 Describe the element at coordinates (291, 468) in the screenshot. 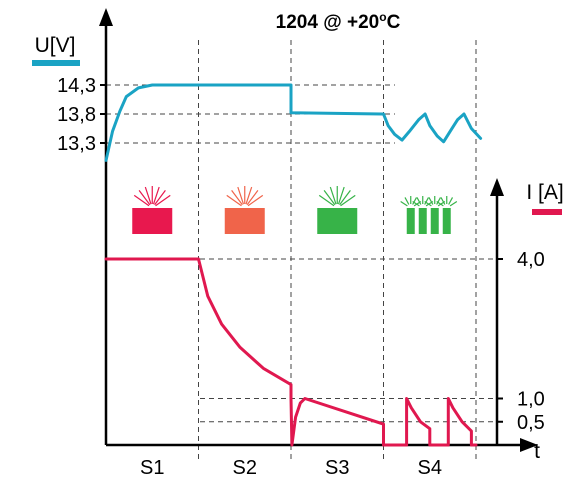

I see `stage-labels: S1 S2 S3 S4` at that location.